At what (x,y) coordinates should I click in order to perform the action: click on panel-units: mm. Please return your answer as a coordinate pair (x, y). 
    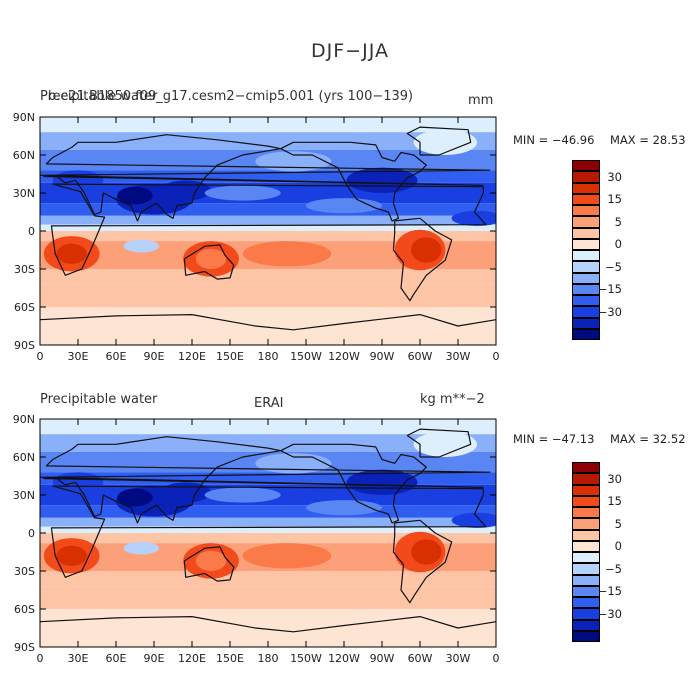
    Looking at the image, I should click on (481, 100).